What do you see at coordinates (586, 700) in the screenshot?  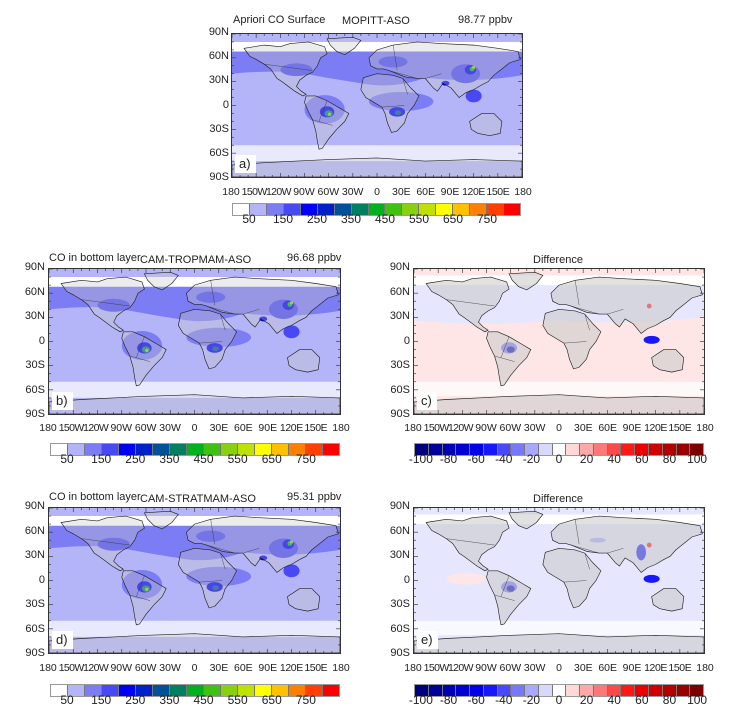 I see `colorbar-tick-label: 20` at bounding box center [586, 700].